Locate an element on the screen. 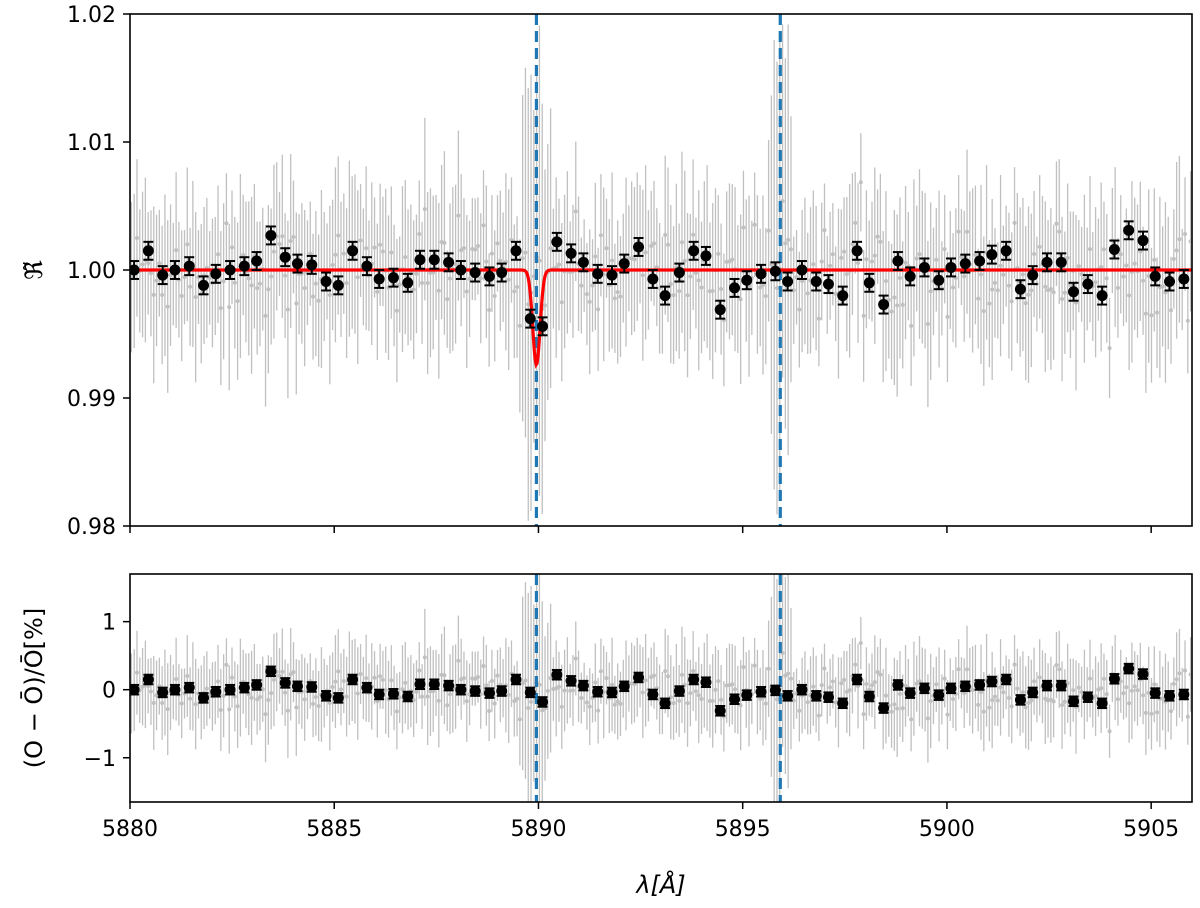 The width and height of the screenshot is (1200, 908). top-y-axis-label: ℜ̃ is located at coordinates (34, 270).